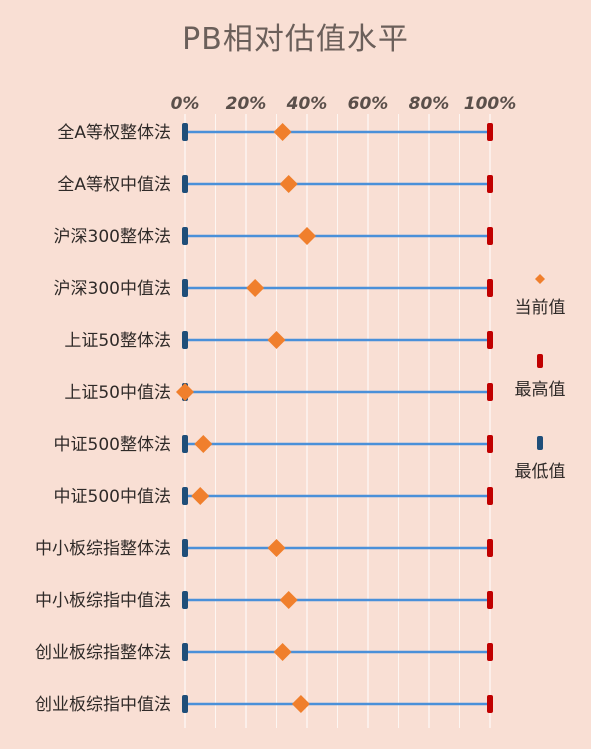 This screenshot has height=749, width=591. What do you see at coordinates (540, 472) in the screenshot?
I see `legend-min-label: 最低值` at bounding box center [540, 472].